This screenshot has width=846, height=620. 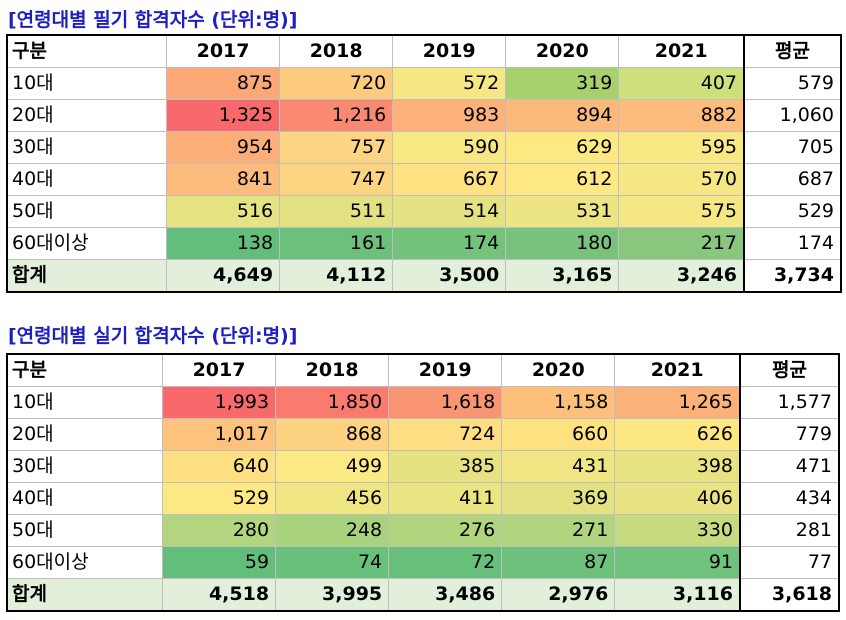 What do you see at coordinates (223, 147) in the screenshot?
I see `value-cell: 954` at bounding box center [223, 147].